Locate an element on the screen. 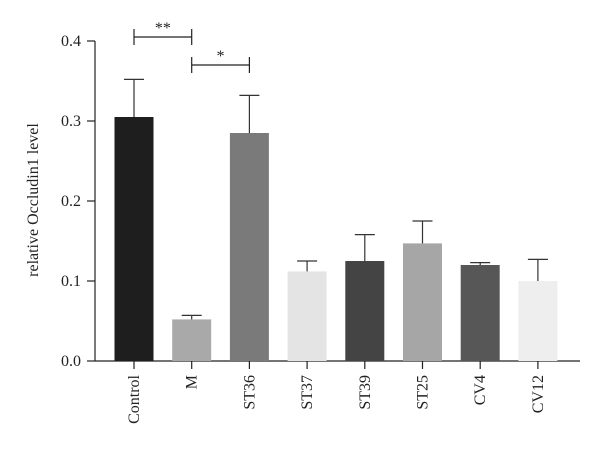 The image size is (600, 467). bar-cv4 is located at coordinates (480, 313).